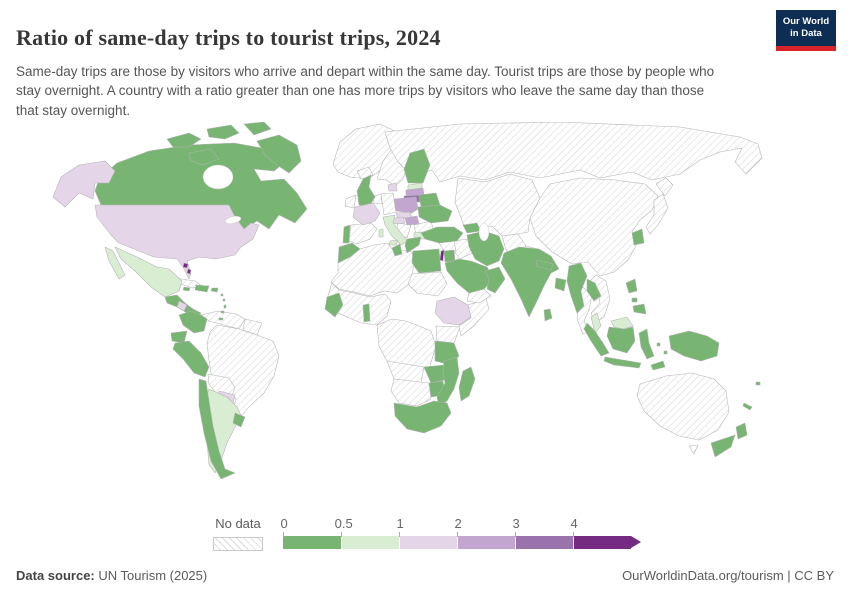 This screenshot has width=850, height=600. Describe the element at coordinates (577, 288) in the screenshot. I see `country-myanmar` at that location.